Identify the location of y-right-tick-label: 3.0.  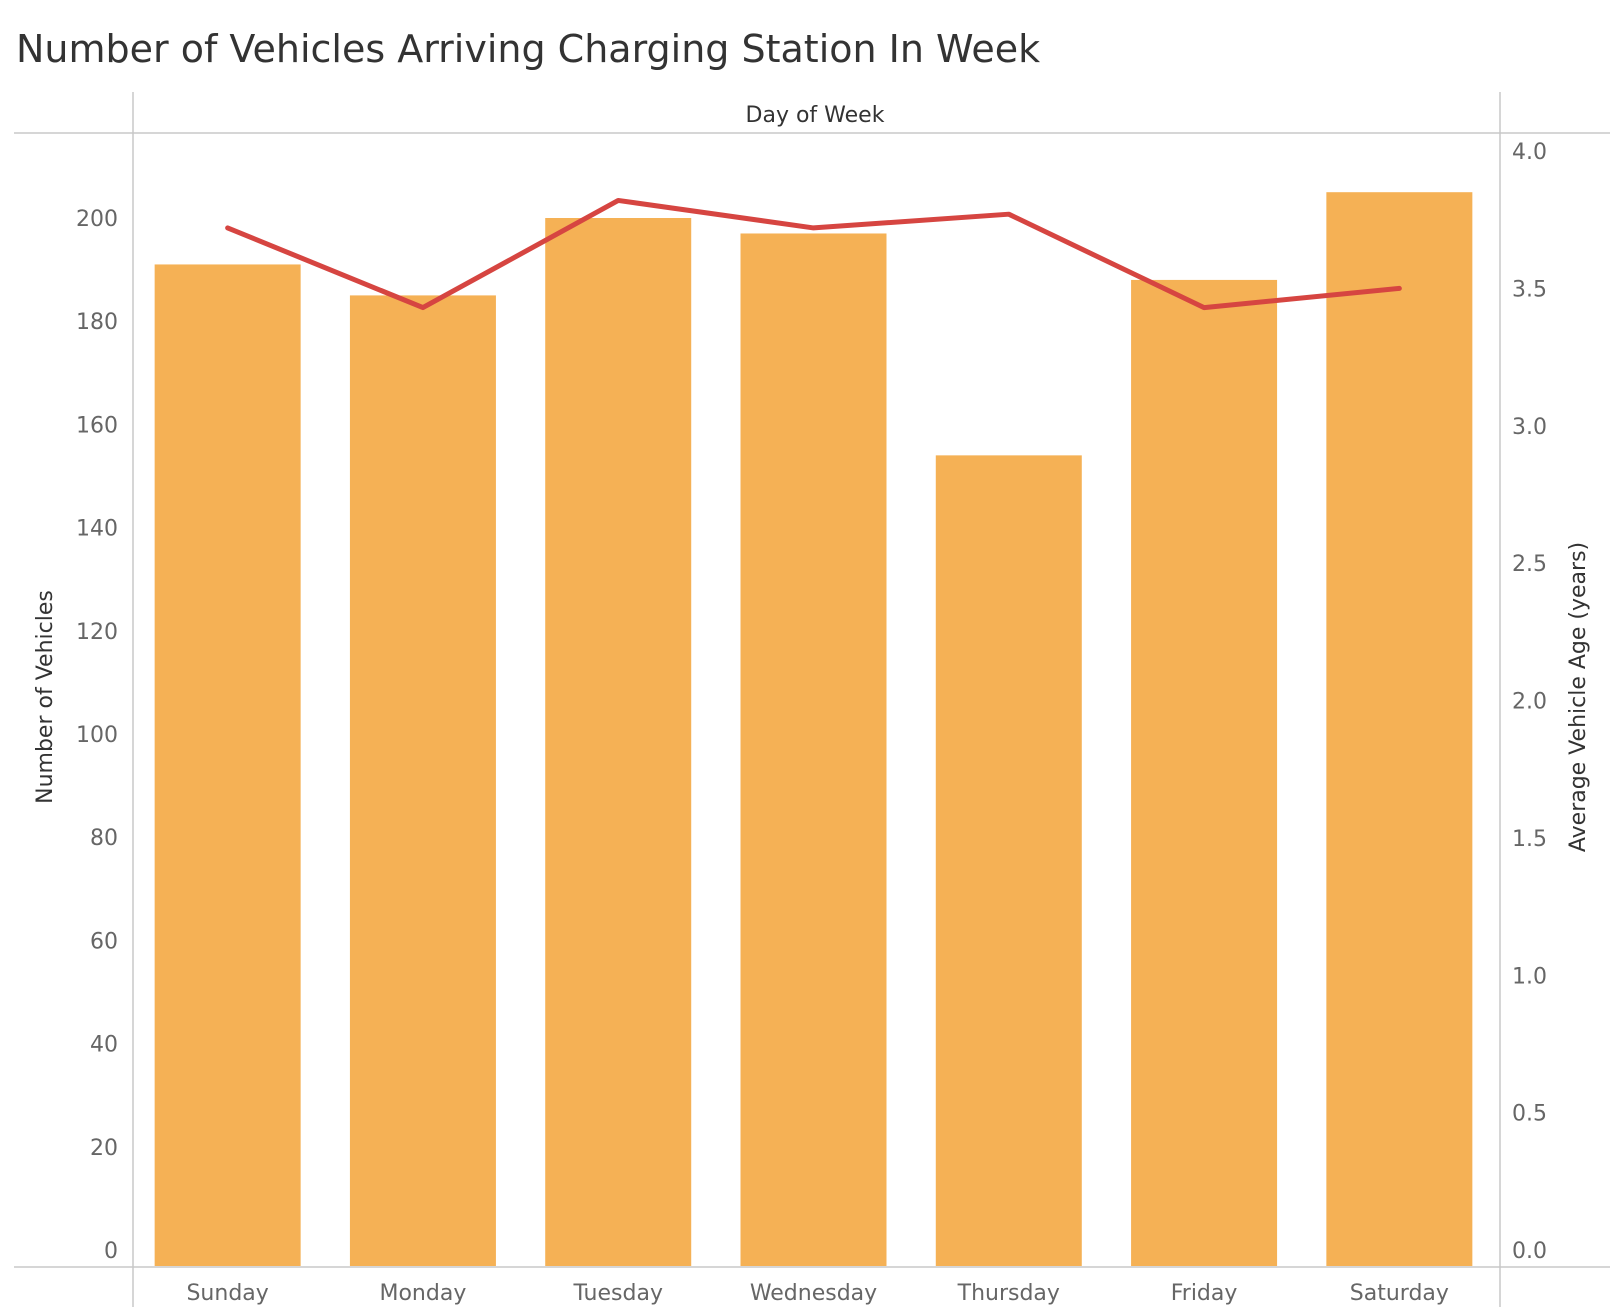
(1529, 427).